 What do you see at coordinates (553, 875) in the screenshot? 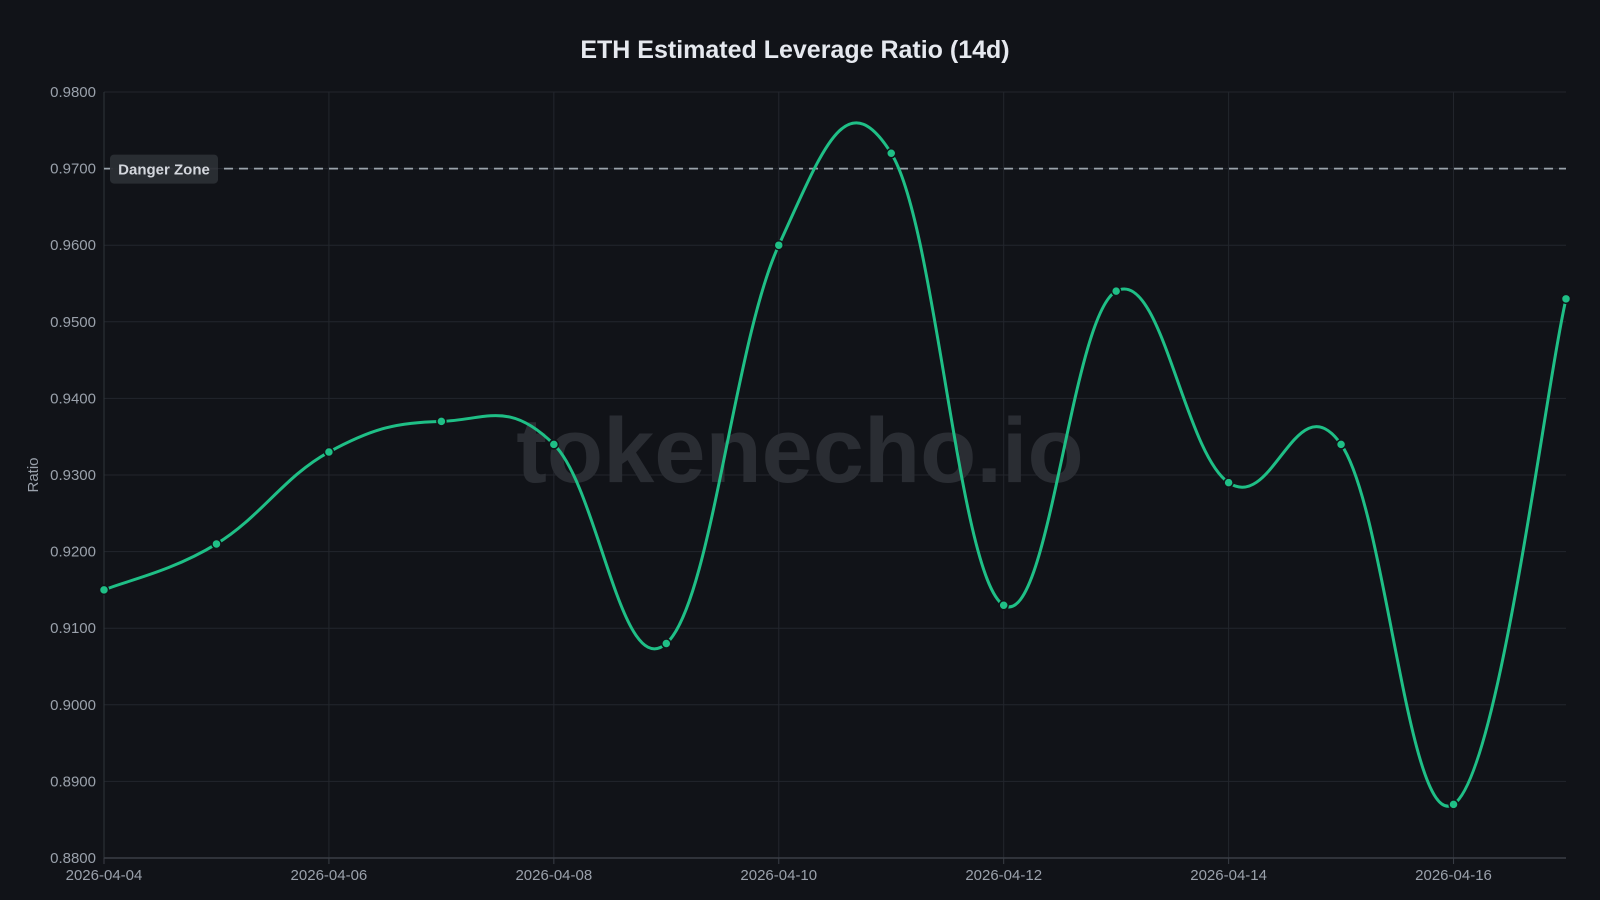
I see `x-tick-label: 2026-04-08` at bounding box center [553, 875].